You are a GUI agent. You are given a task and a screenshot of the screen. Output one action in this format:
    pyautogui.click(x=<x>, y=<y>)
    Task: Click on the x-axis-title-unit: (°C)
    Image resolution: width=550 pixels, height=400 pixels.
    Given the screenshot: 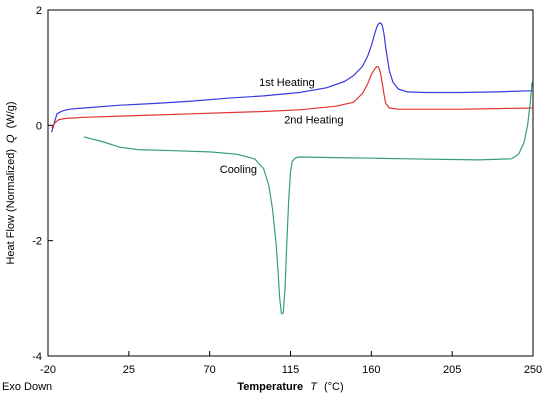 What is the action you would take?
    pyautogui.click(x=334, y=387)
    